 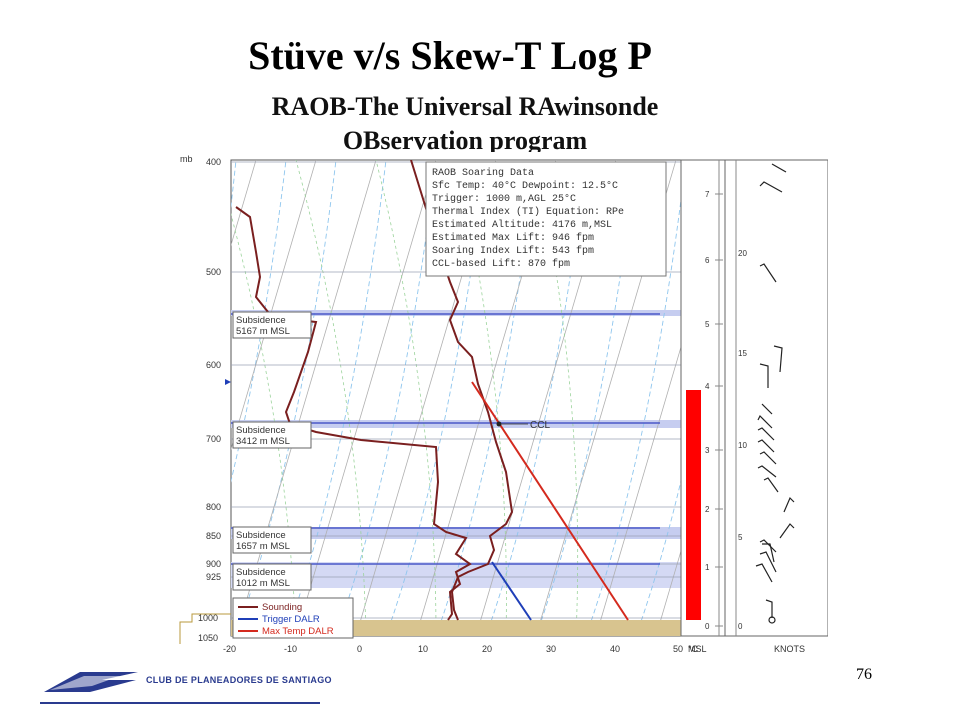 What do you see at coordinates (298, 631) in the screenshot?
I see `legend-max-temp-dalr: Max Temp DALR` at bounding box center [298, 631].